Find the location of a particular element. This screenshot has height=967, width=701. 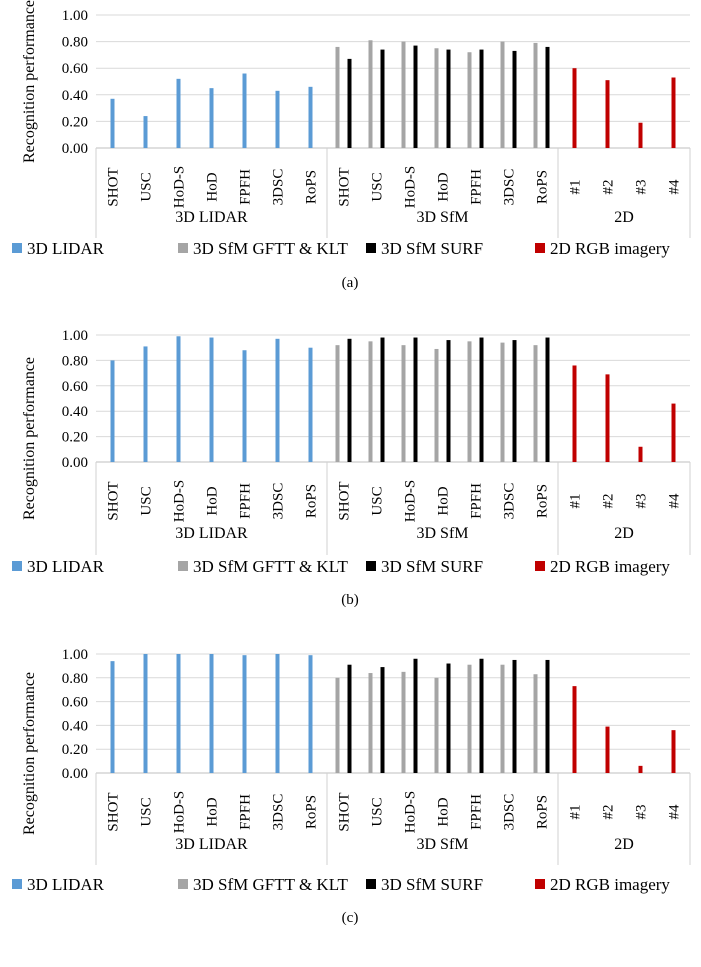

group-label: 3D SfM is located at coordinates (442, 844).